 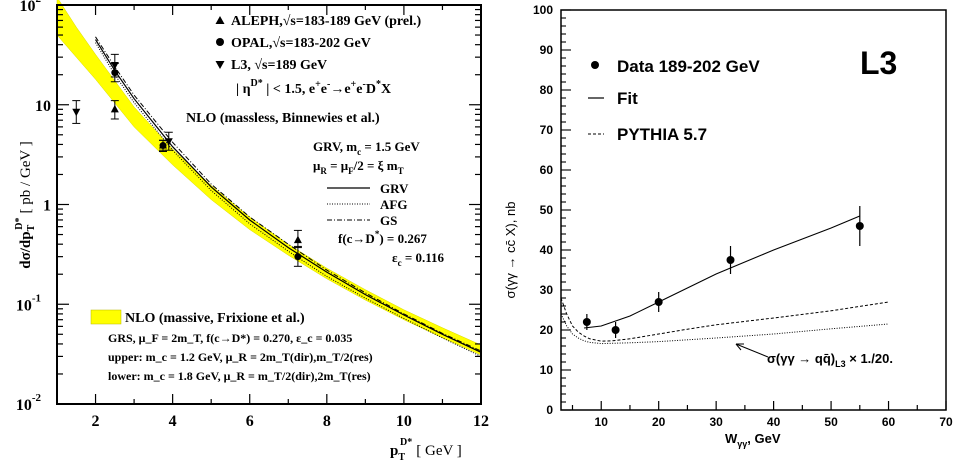 I want to click on legend-label-pythia: PYTHIA 5.7, so click(x=662, y=134).